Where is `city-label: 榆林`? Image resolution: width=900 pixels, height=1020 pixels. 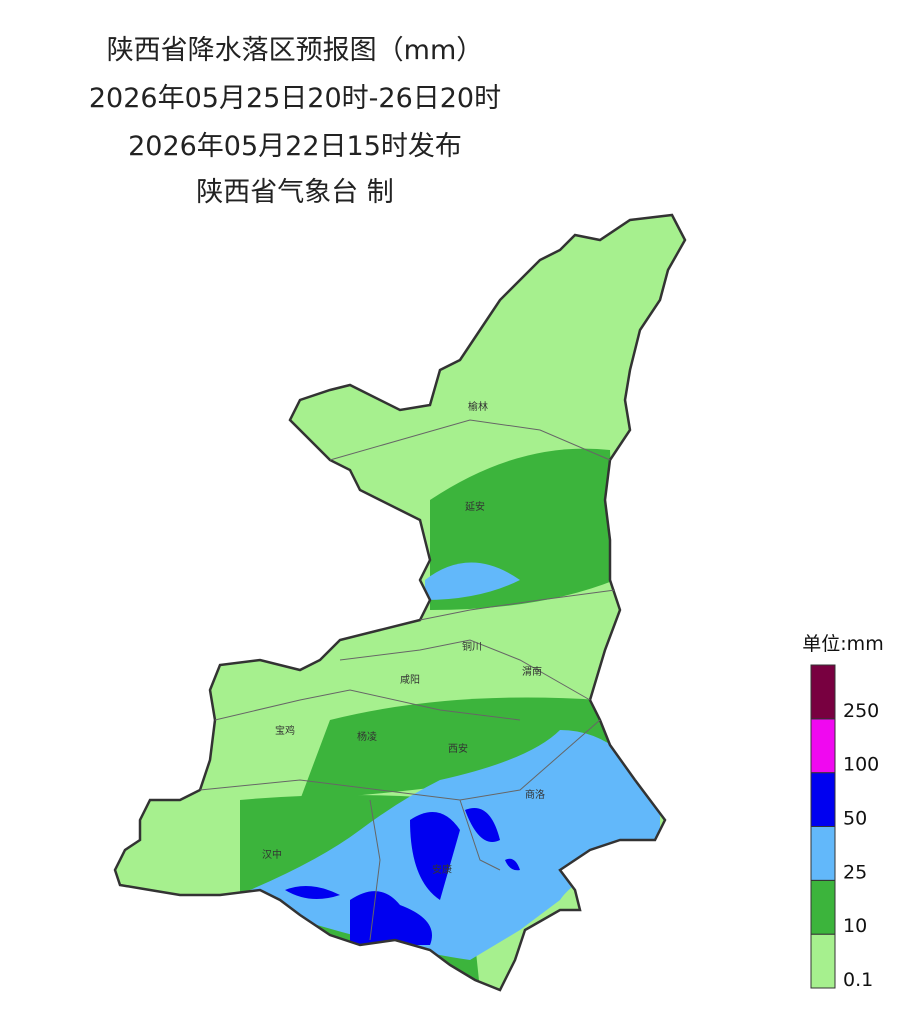 city-label: 榆林 is located at coordinates (478, 406).